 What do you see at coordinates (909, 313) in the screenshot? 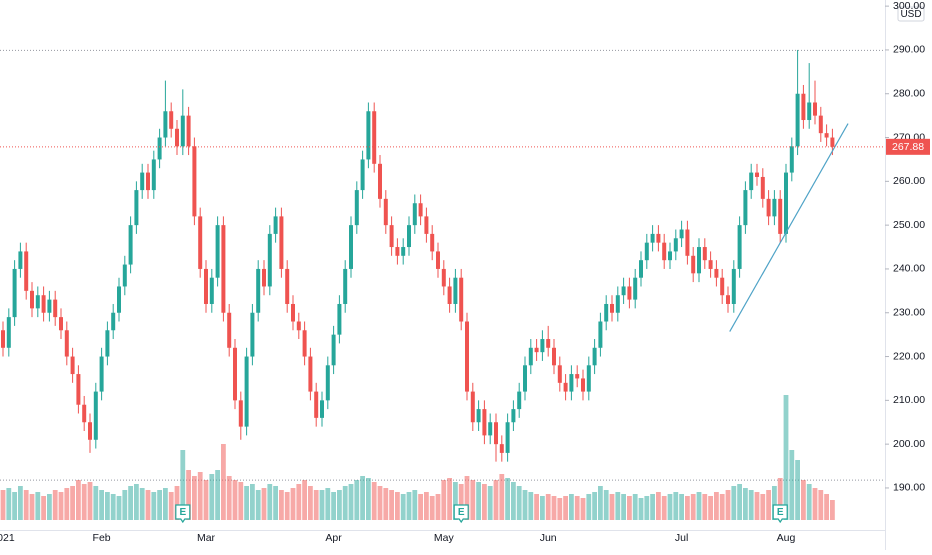
I see `y-tick-label: 230.00` at bounding box center [909, 313].